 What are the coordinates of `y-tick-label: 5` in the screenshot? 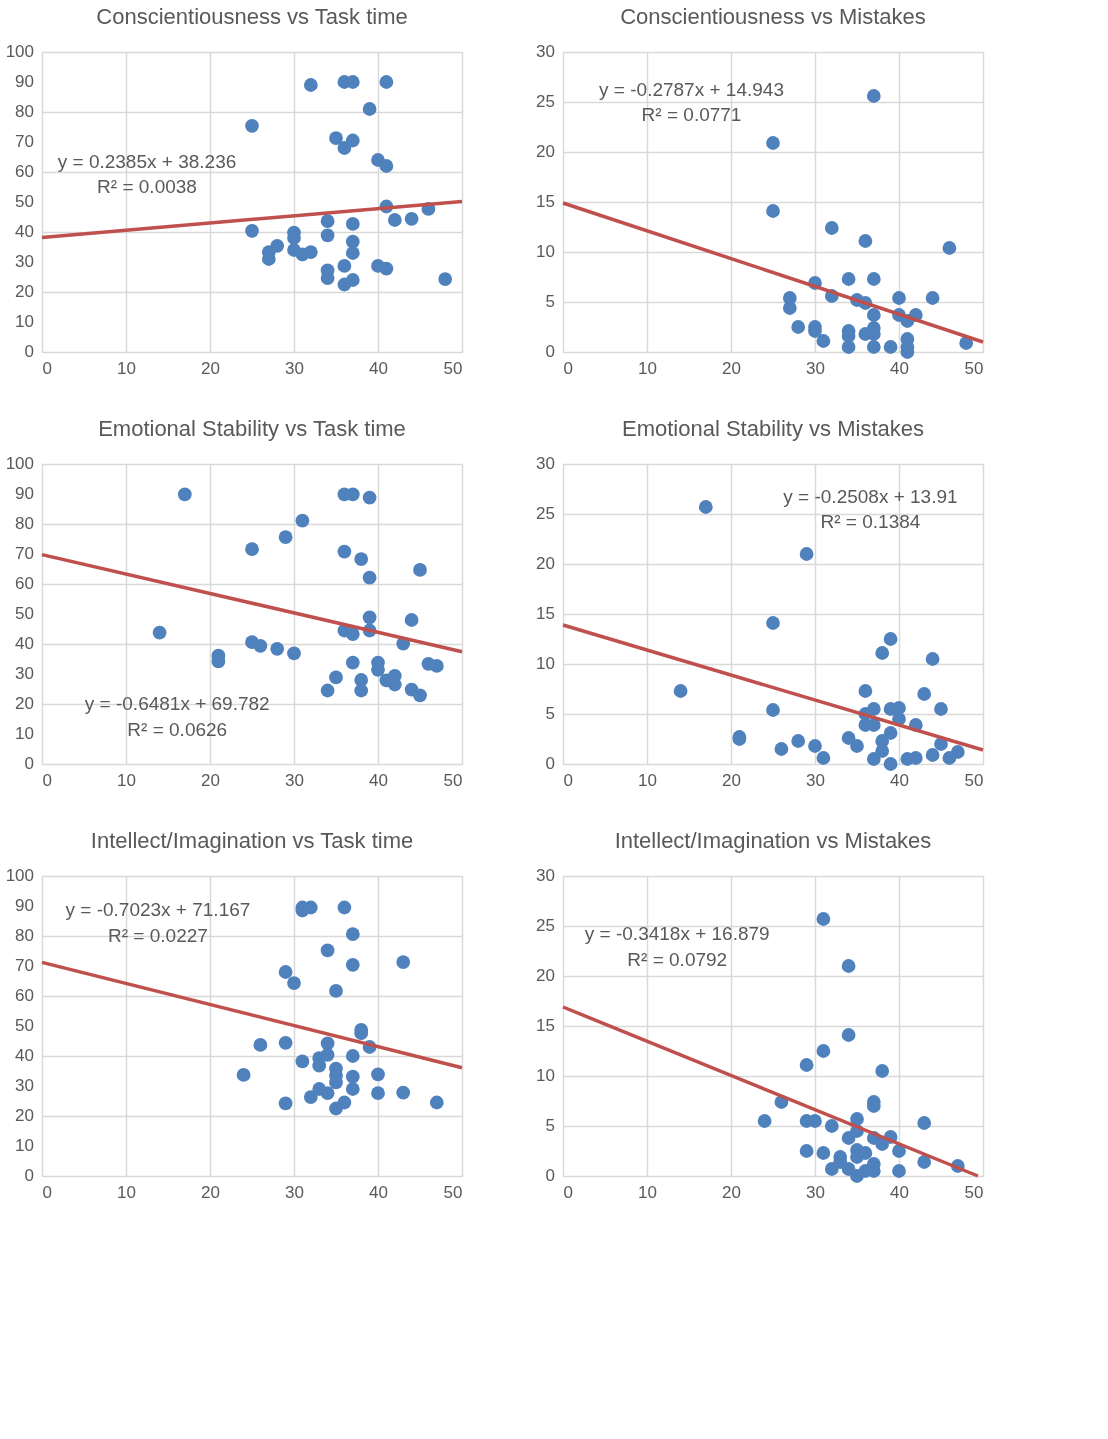 It's located at (550, 713).